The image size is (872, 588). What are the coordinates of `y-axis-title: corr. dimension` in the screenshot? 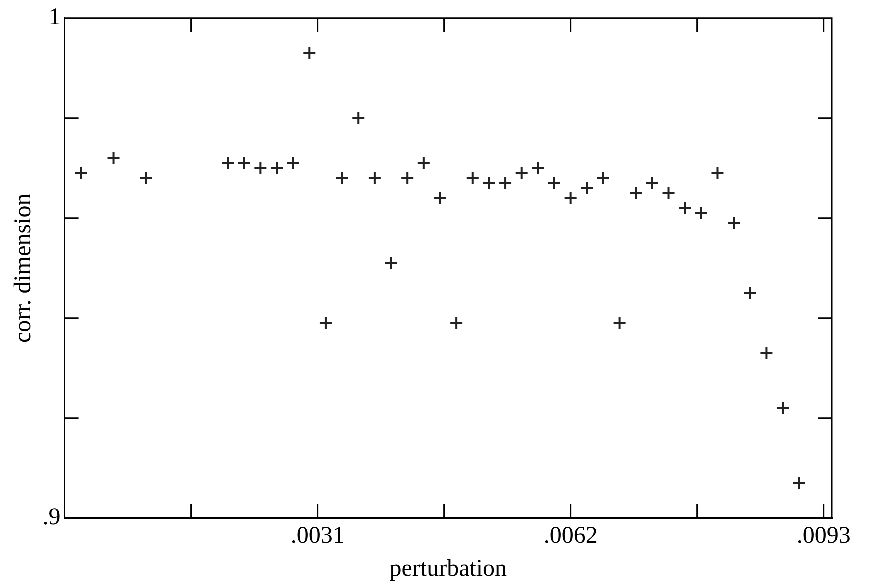 It's located at (23, 269).